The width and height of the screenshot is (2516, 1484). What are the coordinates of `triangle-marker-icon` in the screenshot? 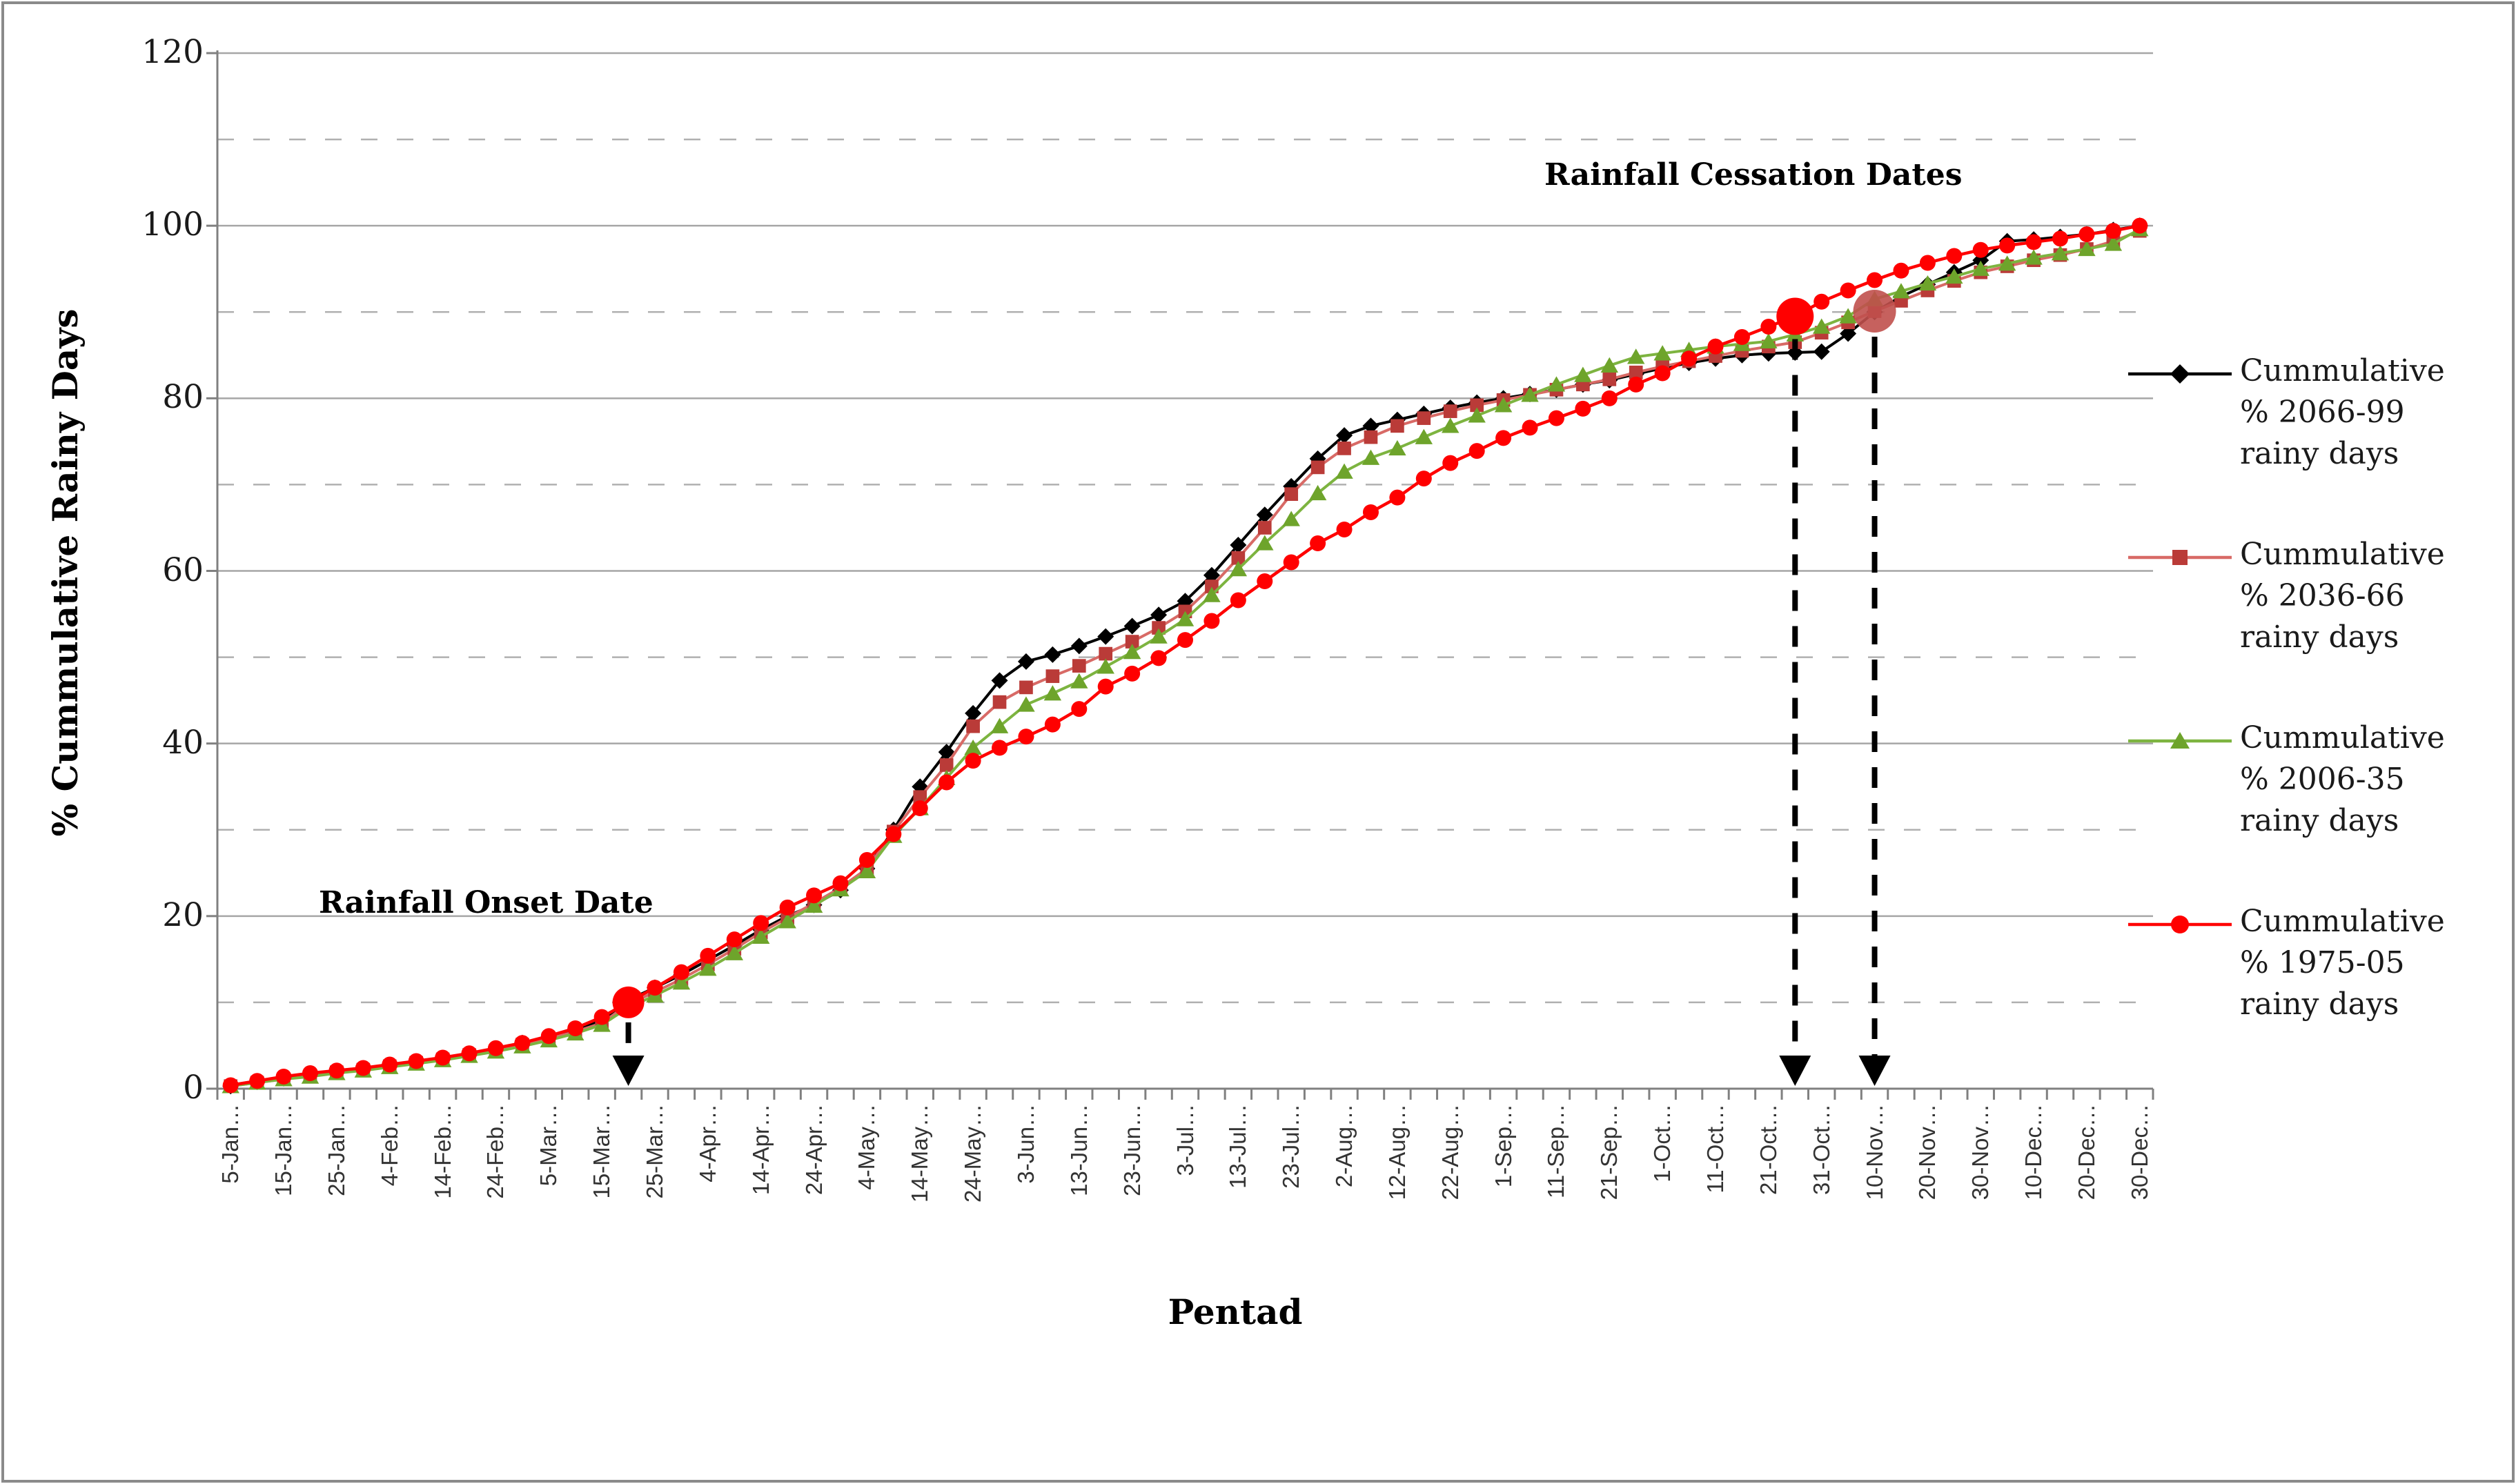 It's located at (2180, 740).